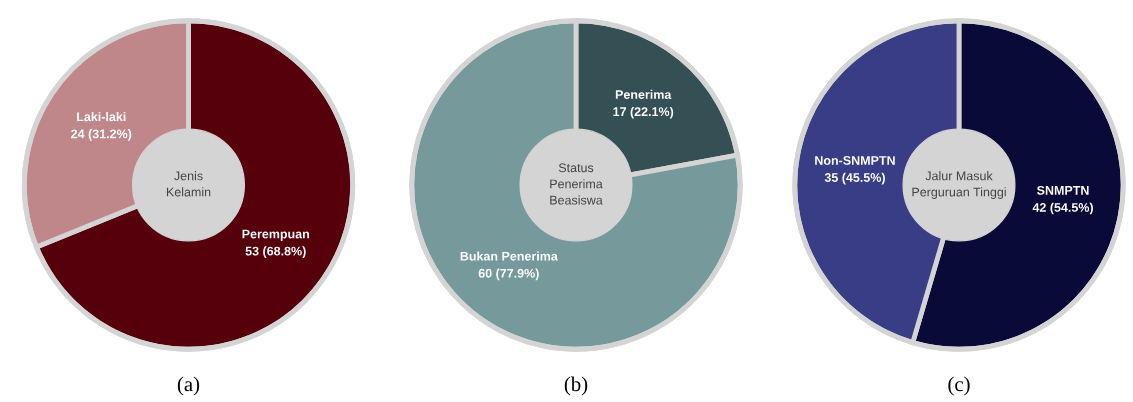 This screenshot has width=1133, height=402. Describe the element at coordinates (855, 160) in the screenshot. I see `slice-label: Non-SNMPTN` at that location.